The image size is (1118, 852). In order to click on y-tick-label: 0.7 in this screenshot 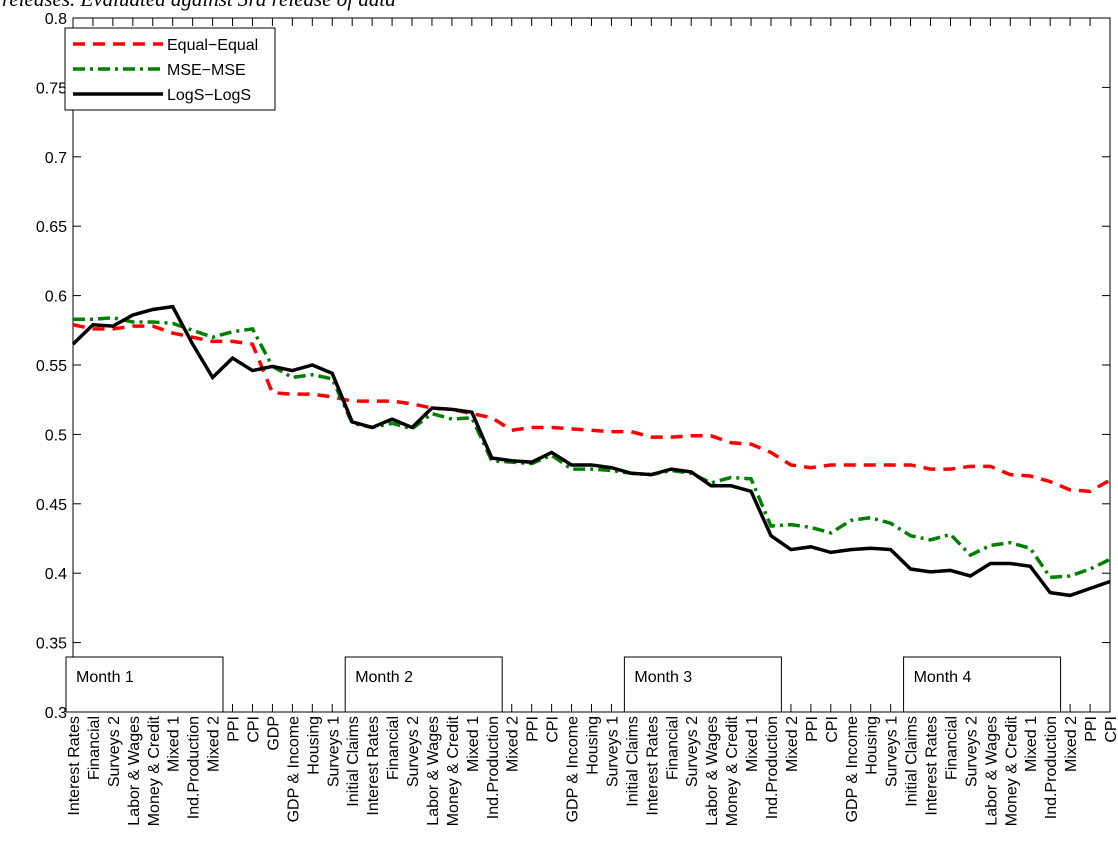, I will do `click(56, 158)`.